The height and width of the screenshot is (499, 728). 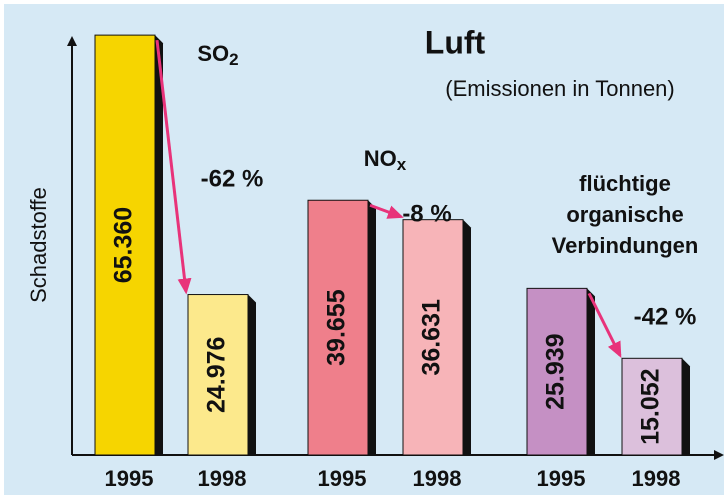 I want to click on group-label: organische, so click(x=624, y=214).